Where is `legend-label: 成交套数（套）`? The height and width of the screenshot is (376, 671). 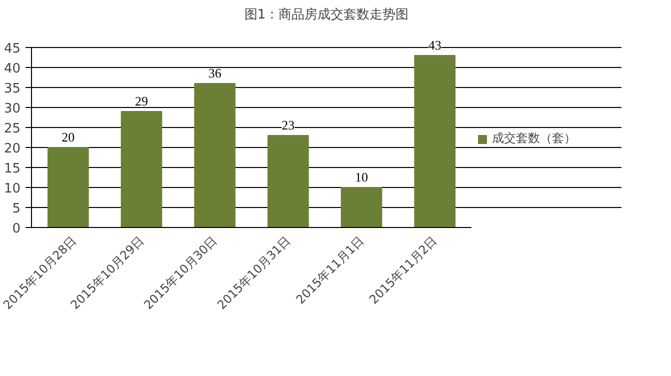 legend-label: 成交套数（套） is located at coordinates (534, 138).